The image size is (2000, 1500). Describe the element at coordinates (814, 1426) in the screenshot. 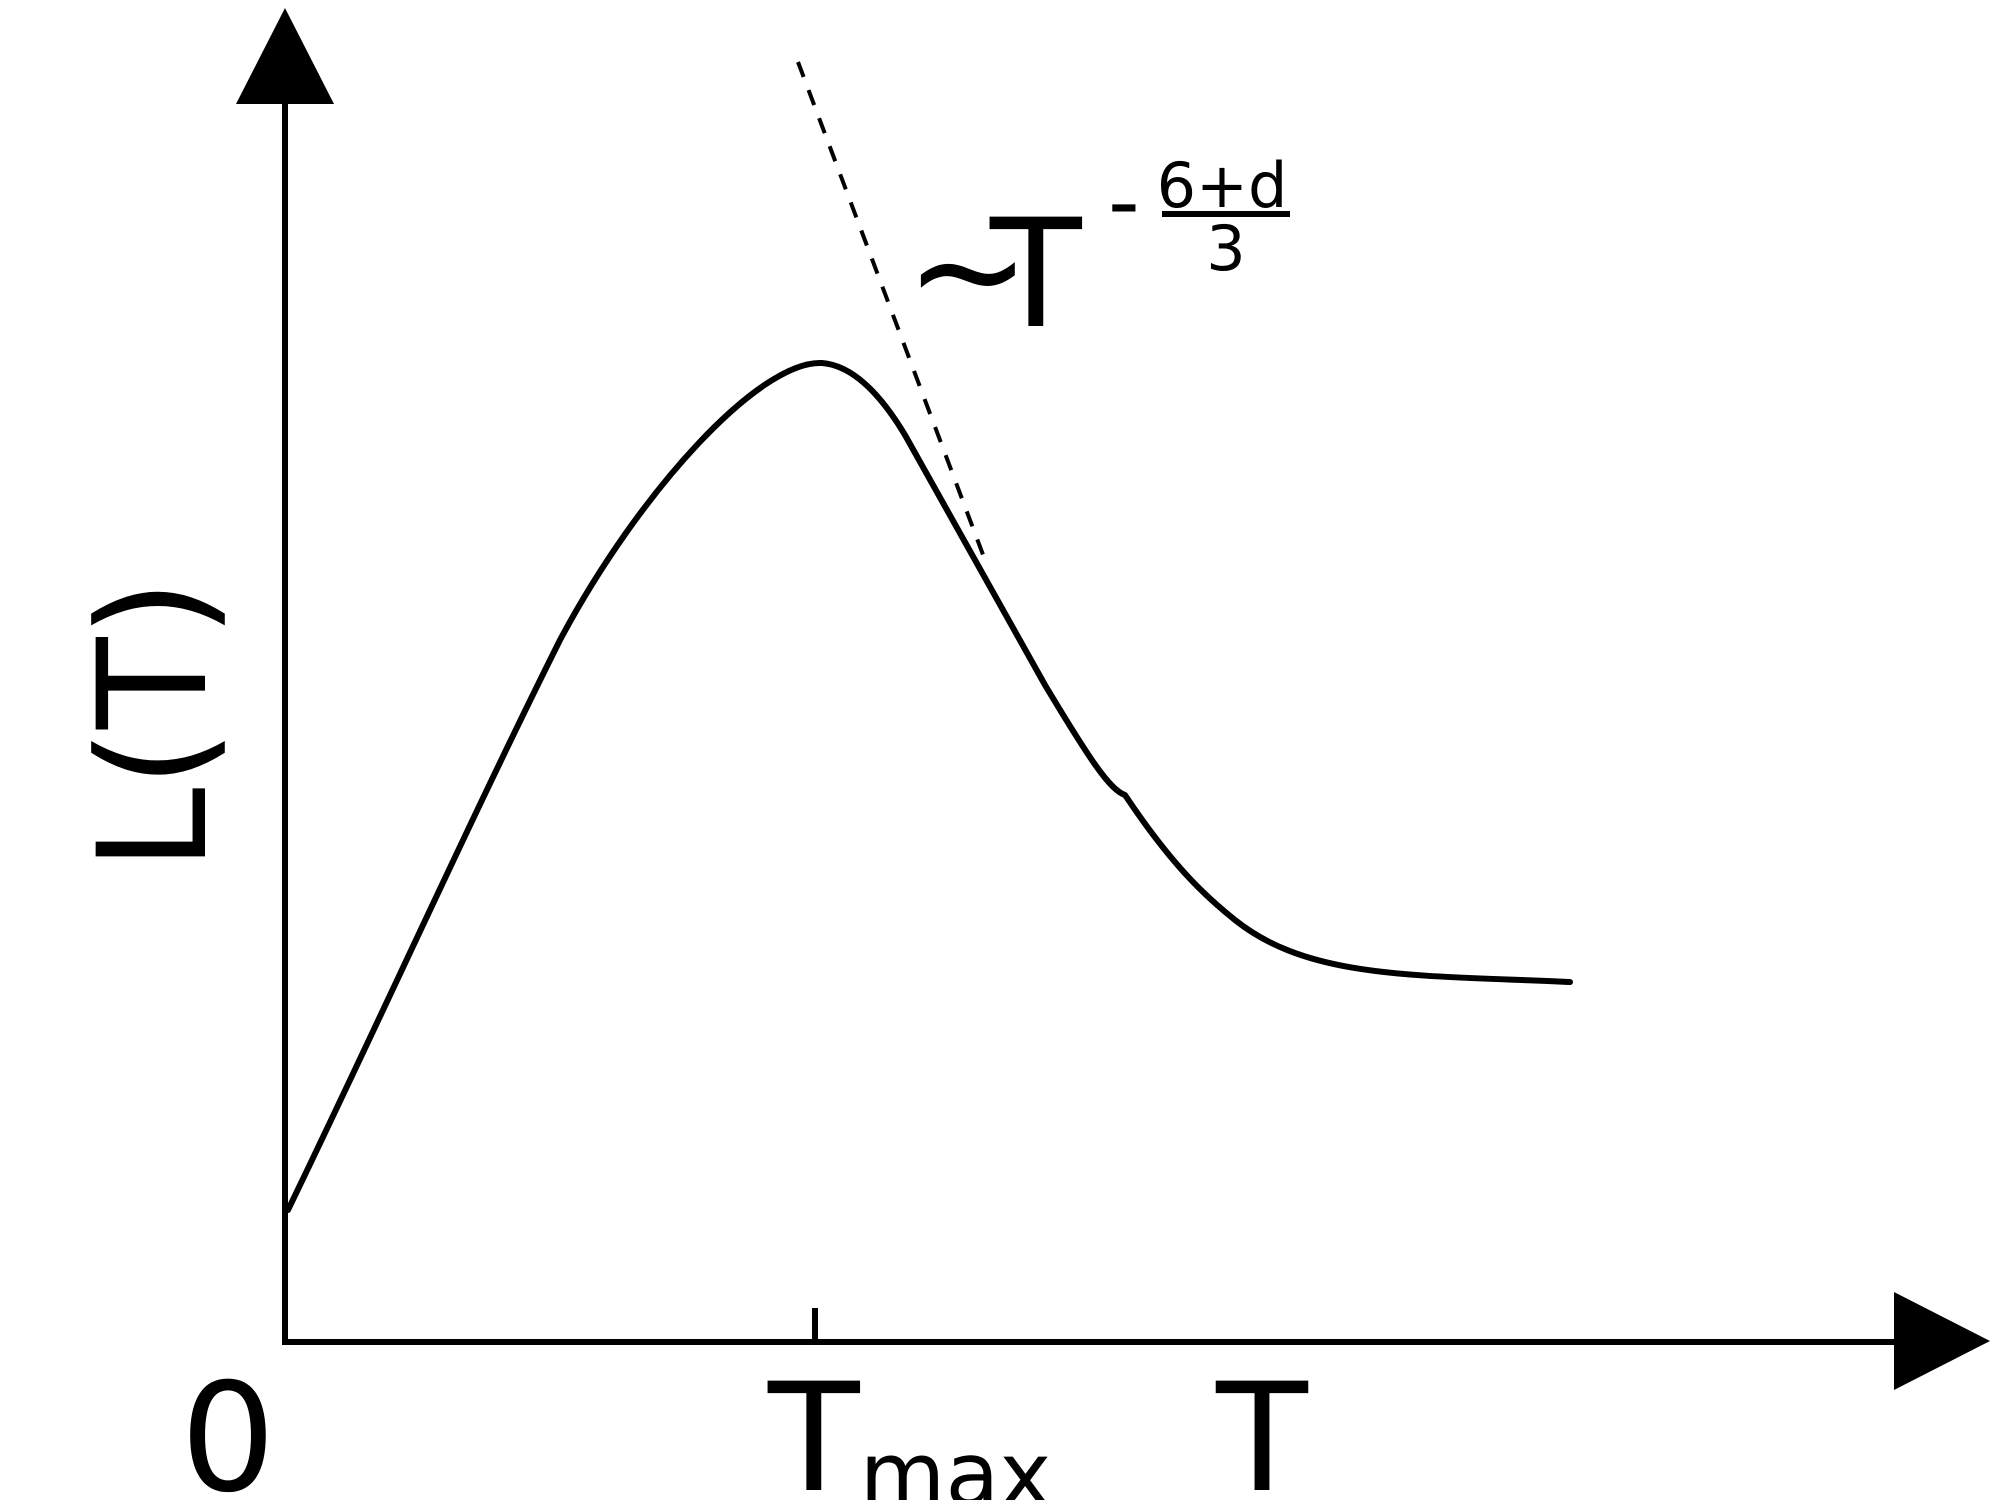

I see `tmax-label-main: T` at that location.